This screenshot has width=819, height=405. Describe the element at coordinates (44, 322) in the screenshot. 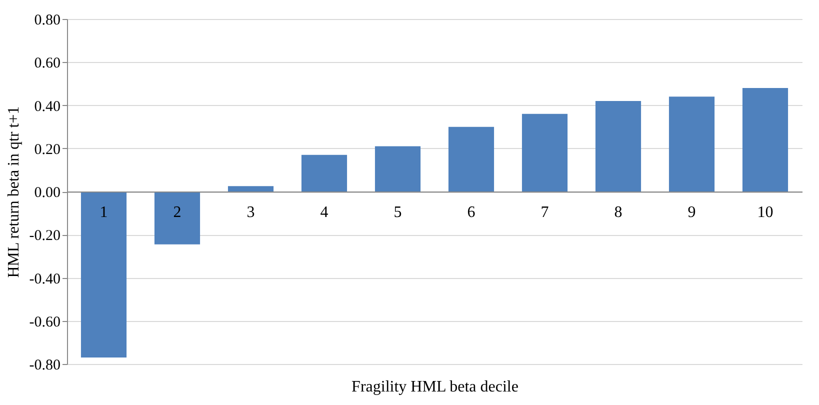

I see `y-tick-label: -0.60` at that location.